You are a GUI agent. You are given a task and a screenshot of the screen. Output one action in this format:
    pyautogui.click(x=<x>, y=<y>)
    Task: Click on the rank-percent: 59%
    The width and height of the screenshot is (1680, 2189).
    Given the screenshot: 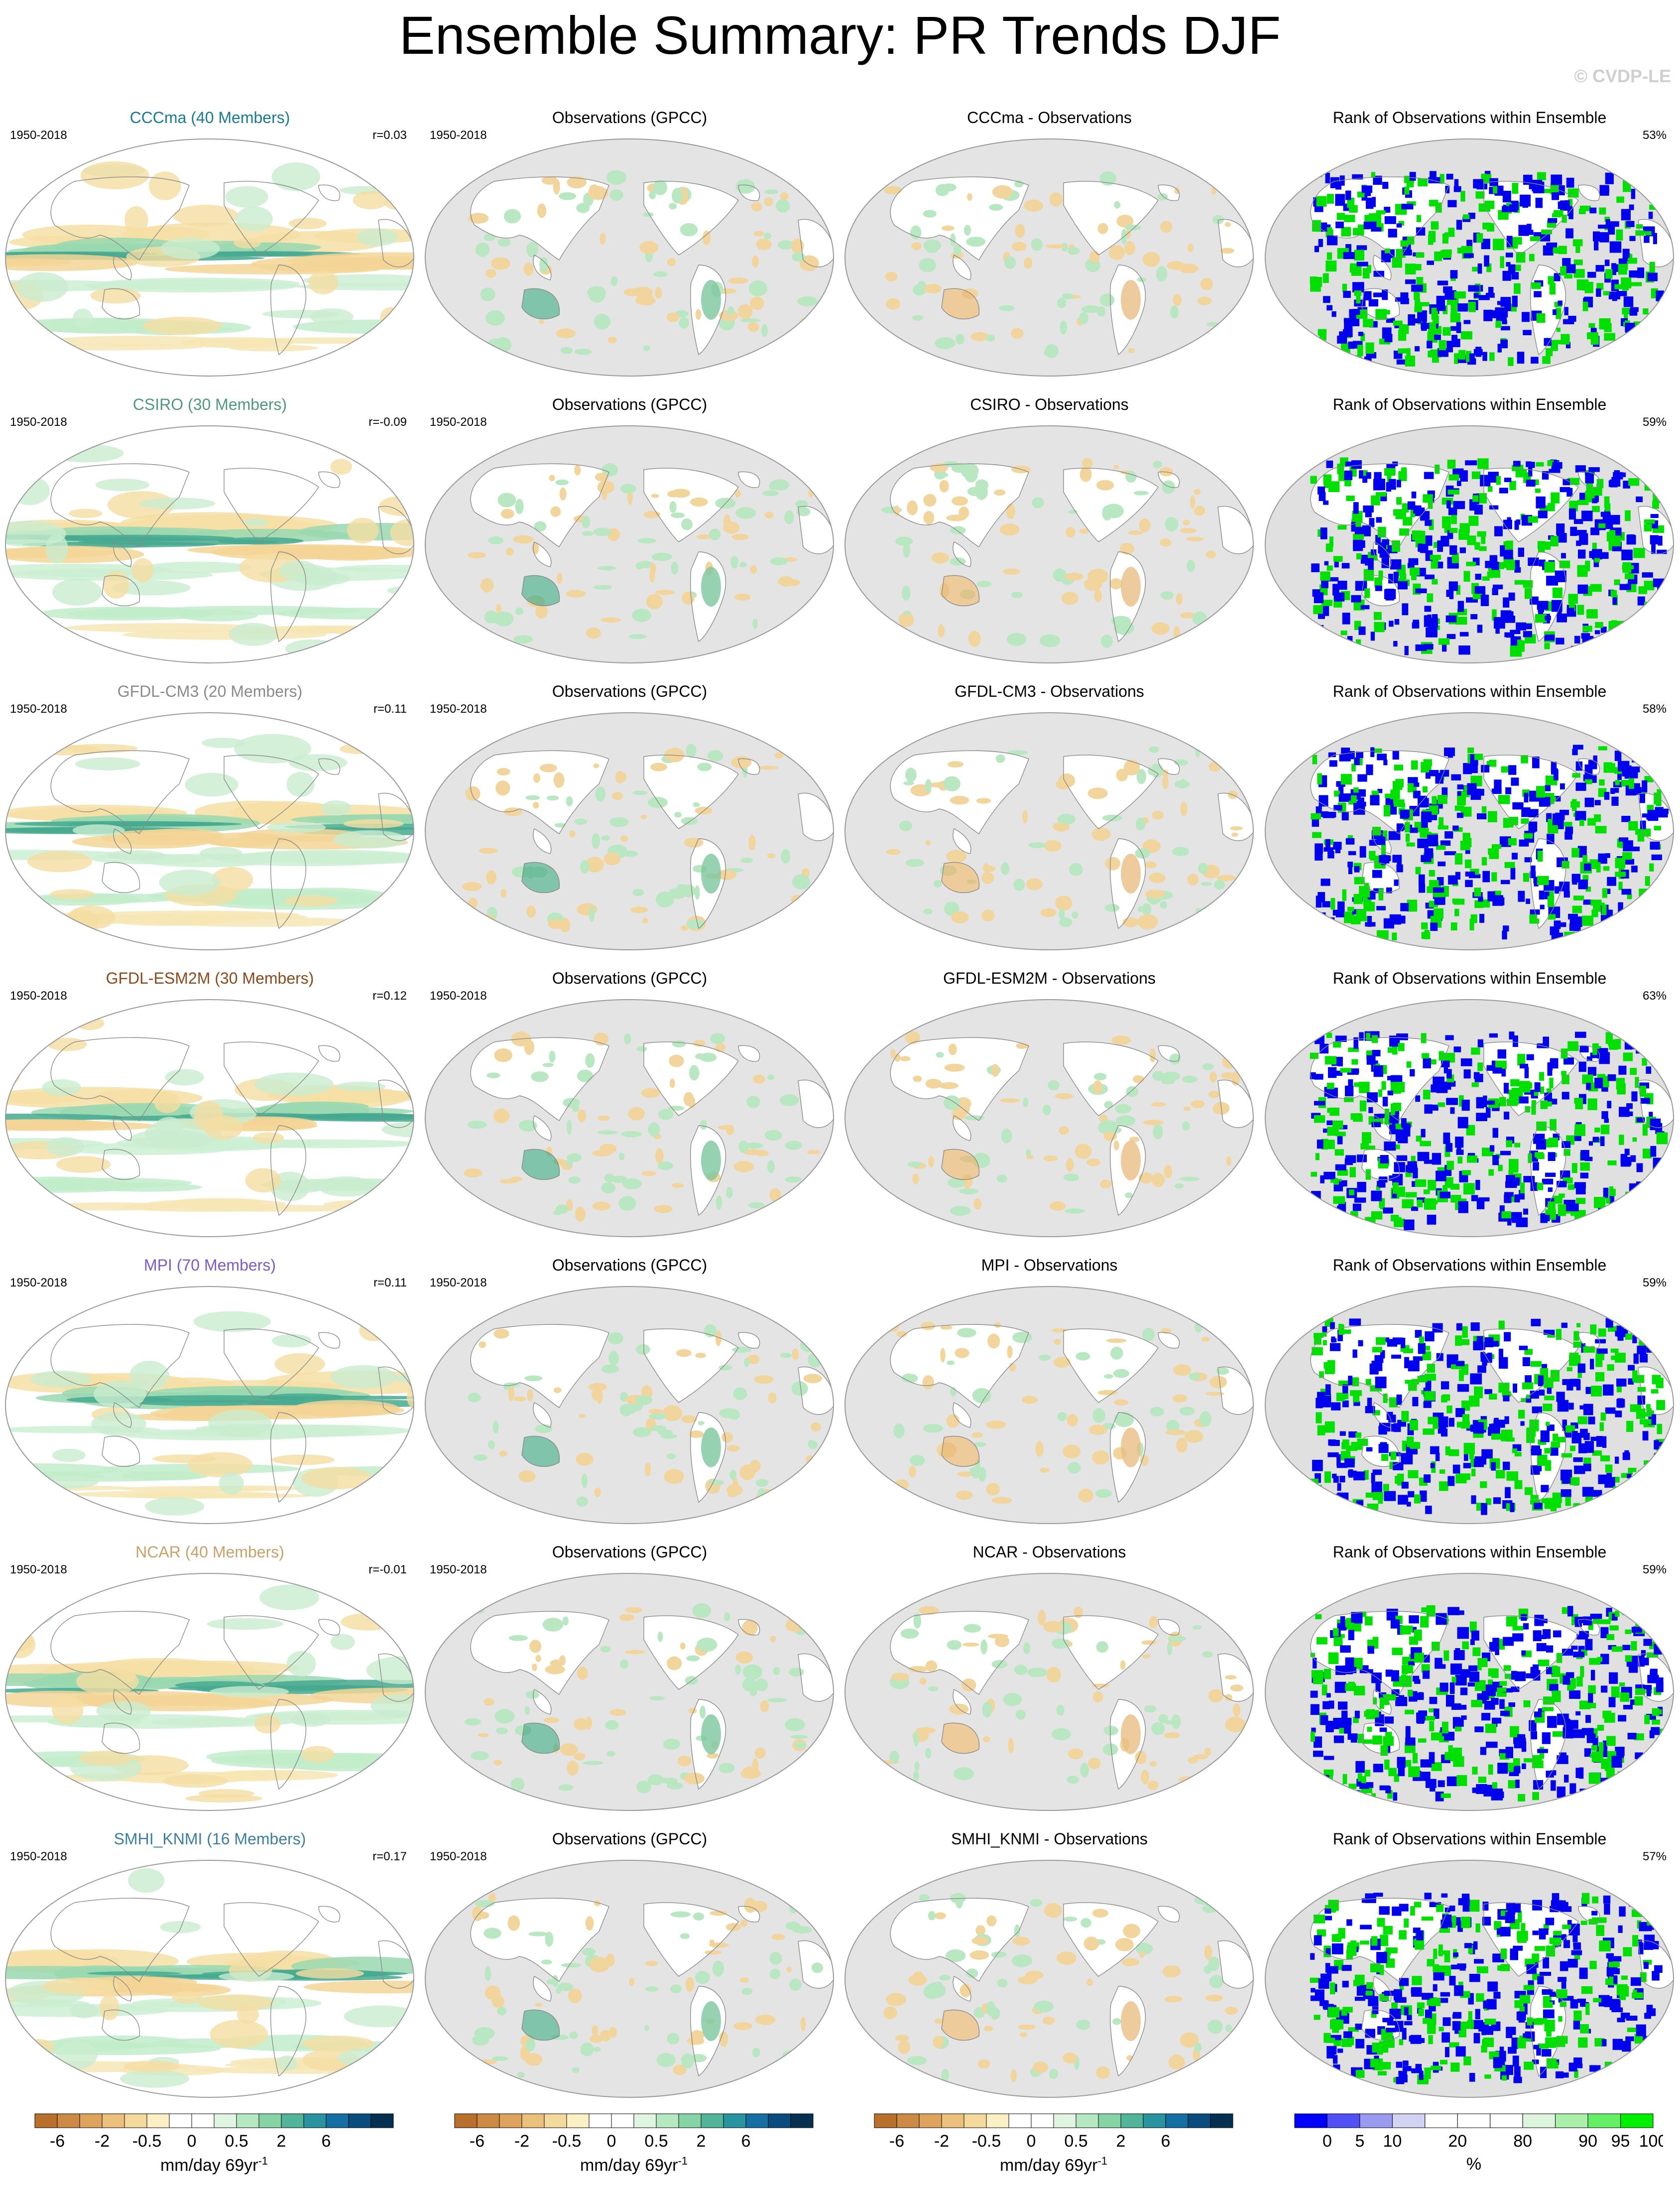 What is the action you would take?
    pyautogui.click(x=1654, y=1570)
    